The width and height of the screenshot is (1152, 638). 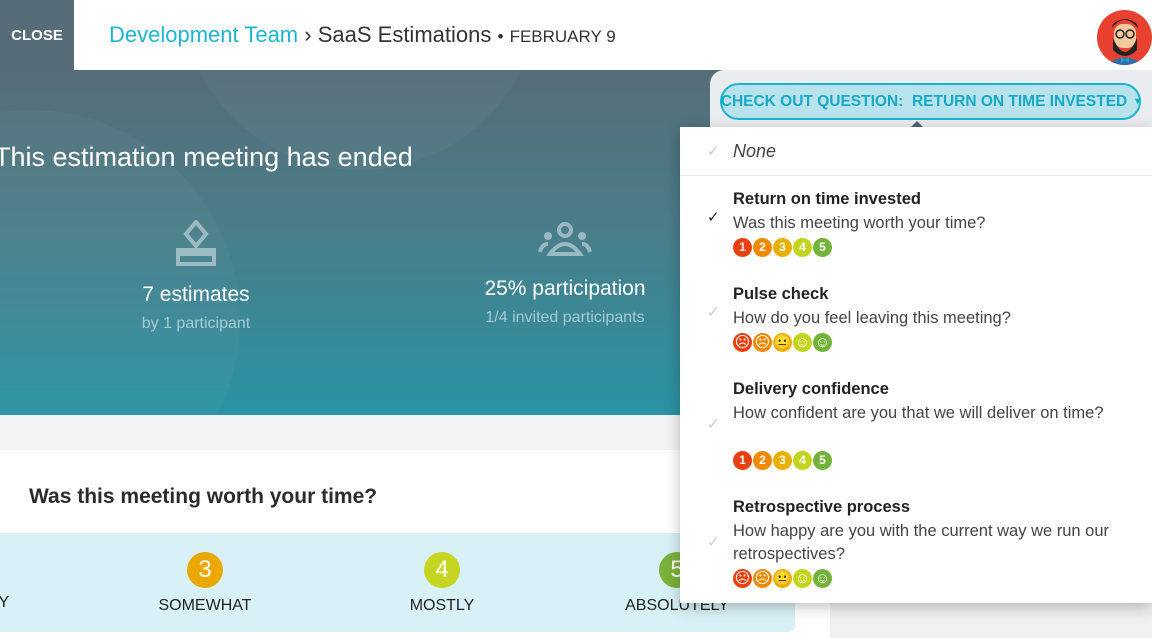 I want to click on meeting-title: SaaS Estimations, so click(x=404, y=34).